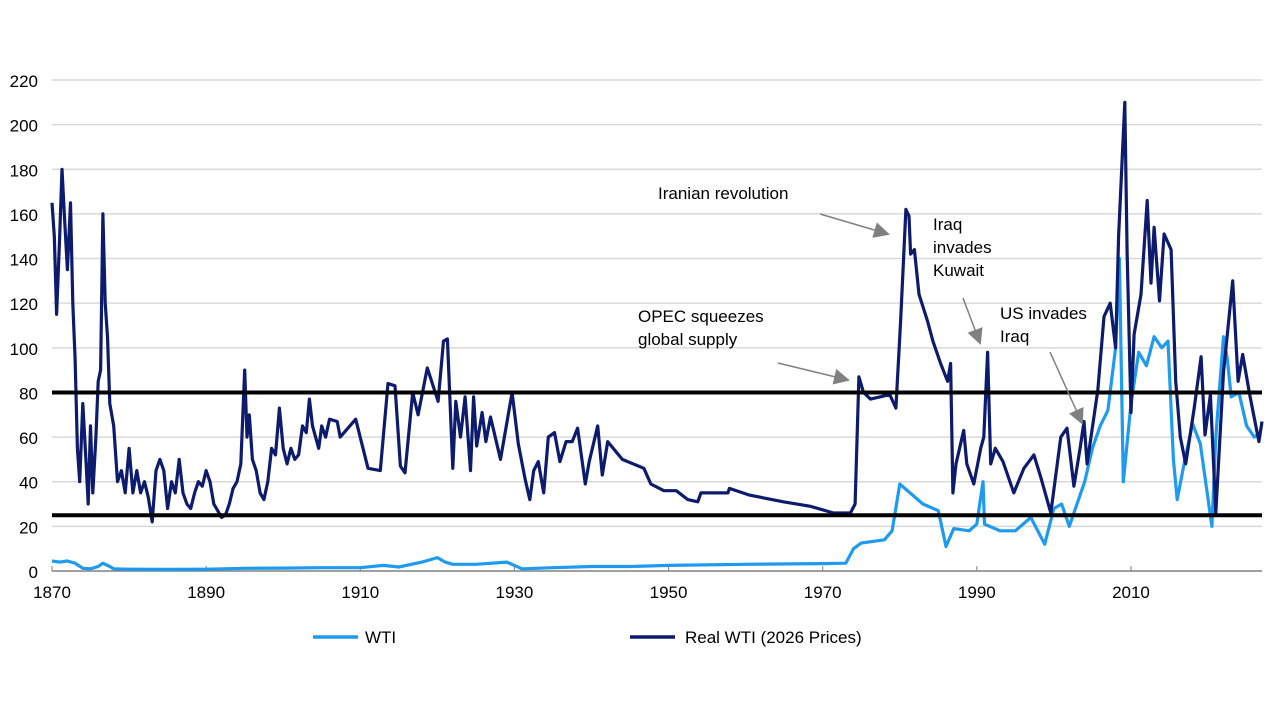 The width and height of the screenshot is (1280, 720). Describe the element at coordinates (24, 81) in the screenshot. I see `y-tick-label: 220` at that location.